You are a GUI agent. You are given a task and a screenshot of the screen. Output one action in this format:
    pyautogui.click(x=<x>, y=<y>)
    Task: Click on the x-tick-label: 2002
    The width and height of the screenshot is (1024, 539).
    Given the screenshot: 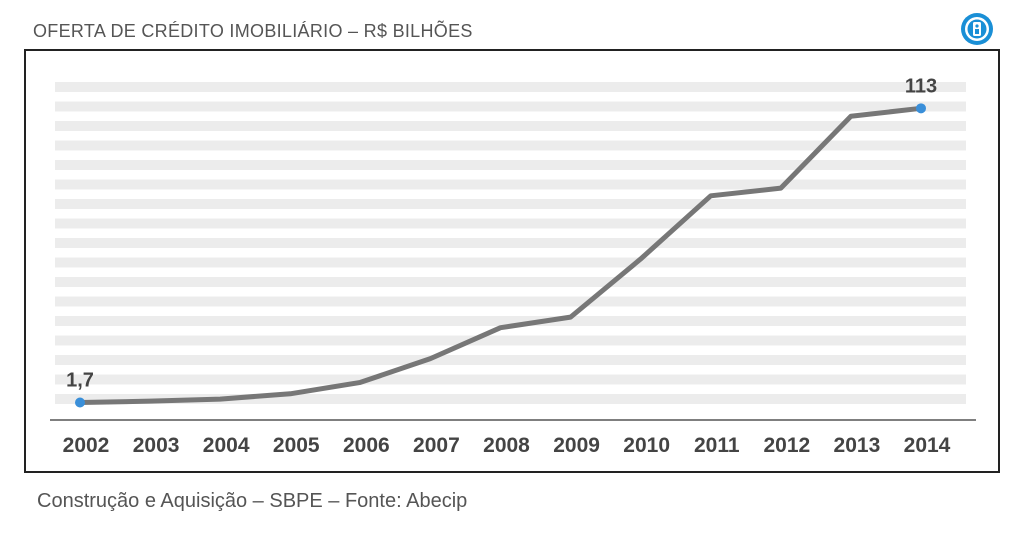 What is the action you would take?
    pyautogui.click(x=86, y=445)
    